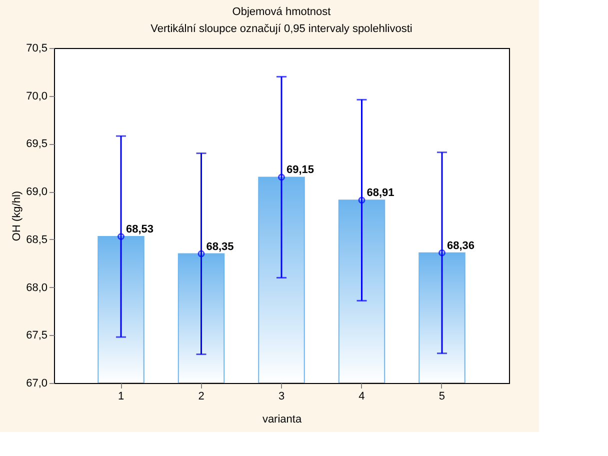  I want to click on x-tick-label: 3, so click(281, 396).